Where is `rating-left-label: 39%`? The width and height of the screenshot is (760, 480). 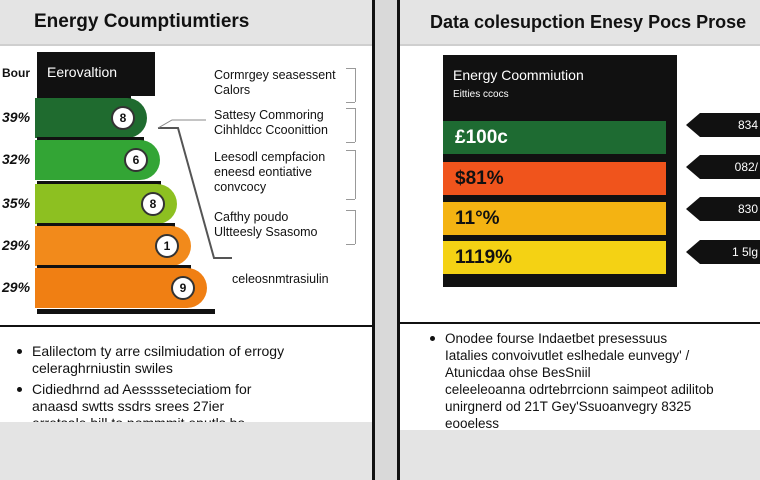
rating-left-label: 39% is located at coordinates (16, 117).